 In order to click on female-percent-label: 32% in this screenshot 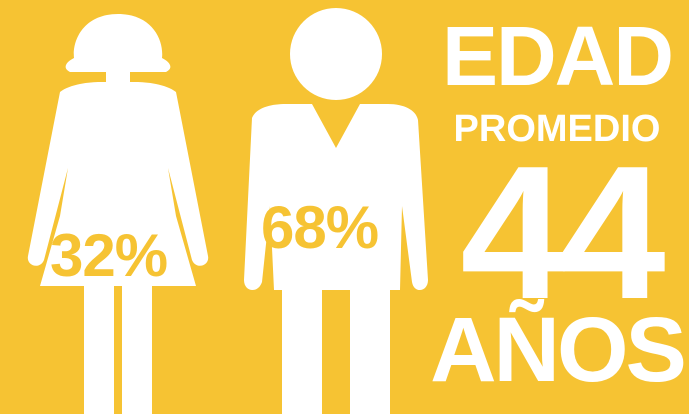, I will do `click(109, 255)`.